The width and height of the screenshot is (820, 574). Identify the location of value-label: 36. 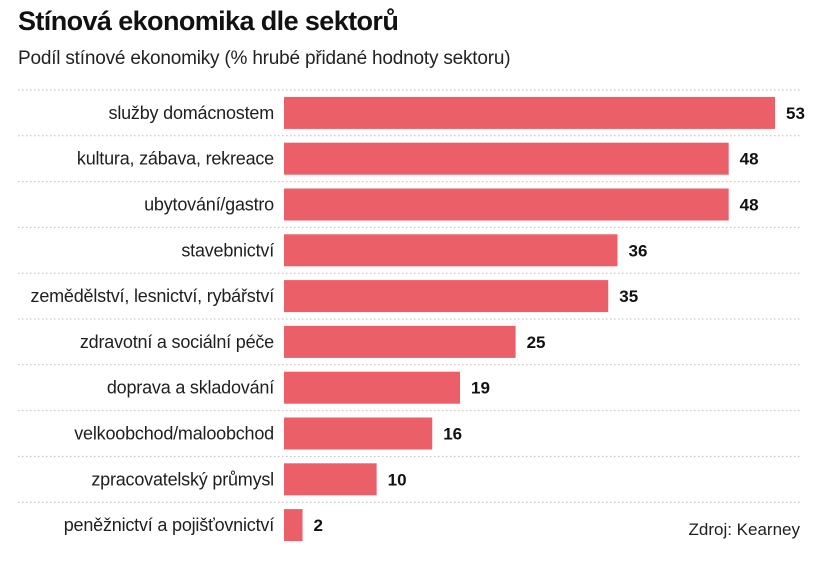
(638, 250).